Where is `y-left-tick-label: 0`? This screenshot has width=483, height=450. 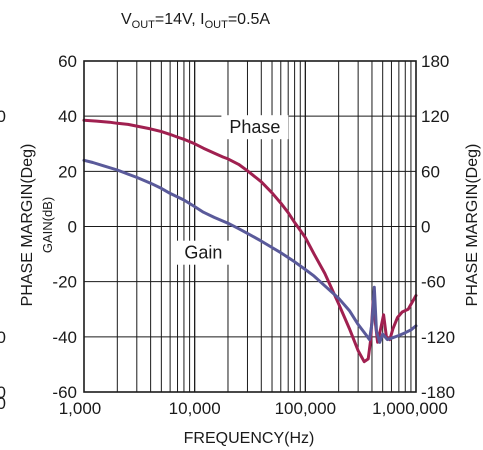
y-left-tick-label: 0 is located at coordinates (72, 227).